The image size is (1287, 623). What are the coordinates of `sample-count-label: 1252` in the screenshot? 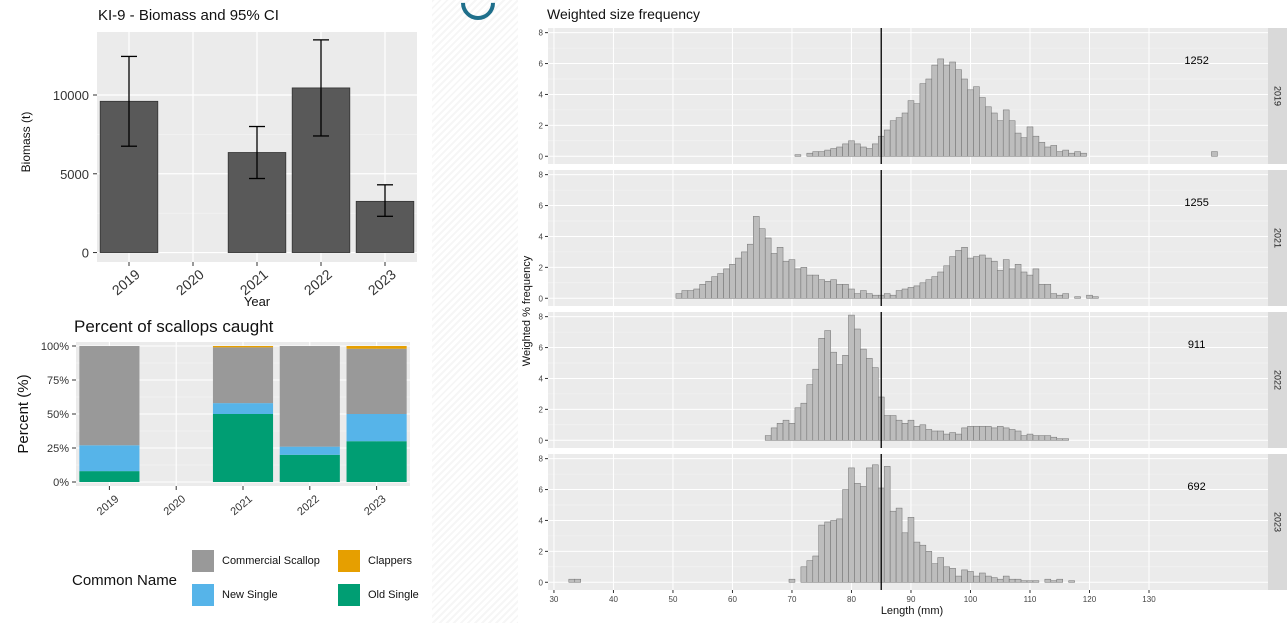 It's located at (1196, 61).